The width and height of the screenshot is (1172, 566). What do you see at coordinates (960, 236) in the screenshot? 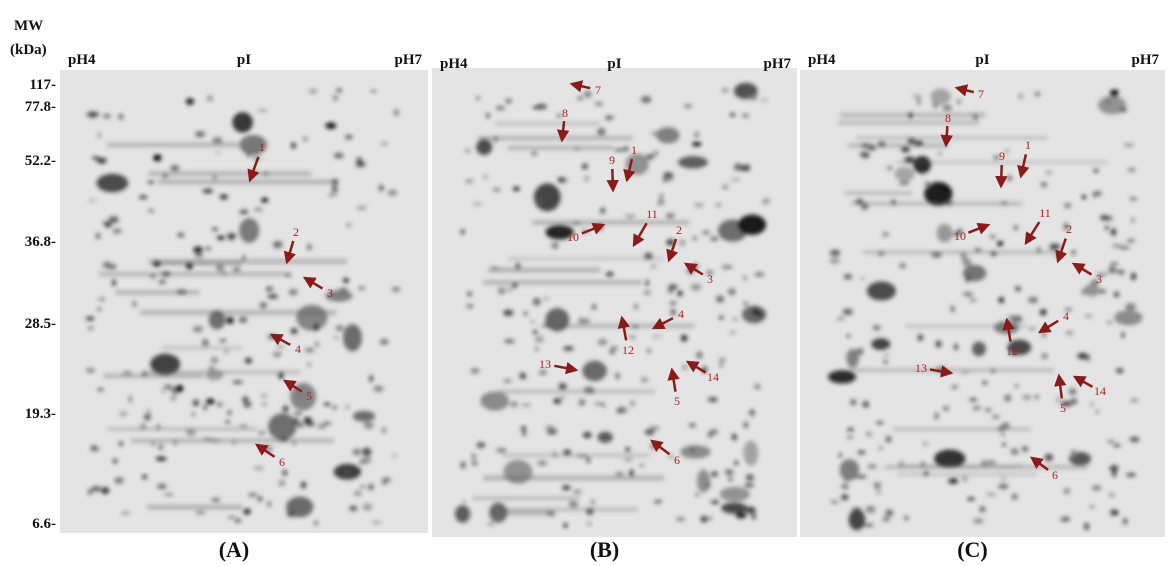
I see `arrow-label: 10` at bounding box center [960, 236].